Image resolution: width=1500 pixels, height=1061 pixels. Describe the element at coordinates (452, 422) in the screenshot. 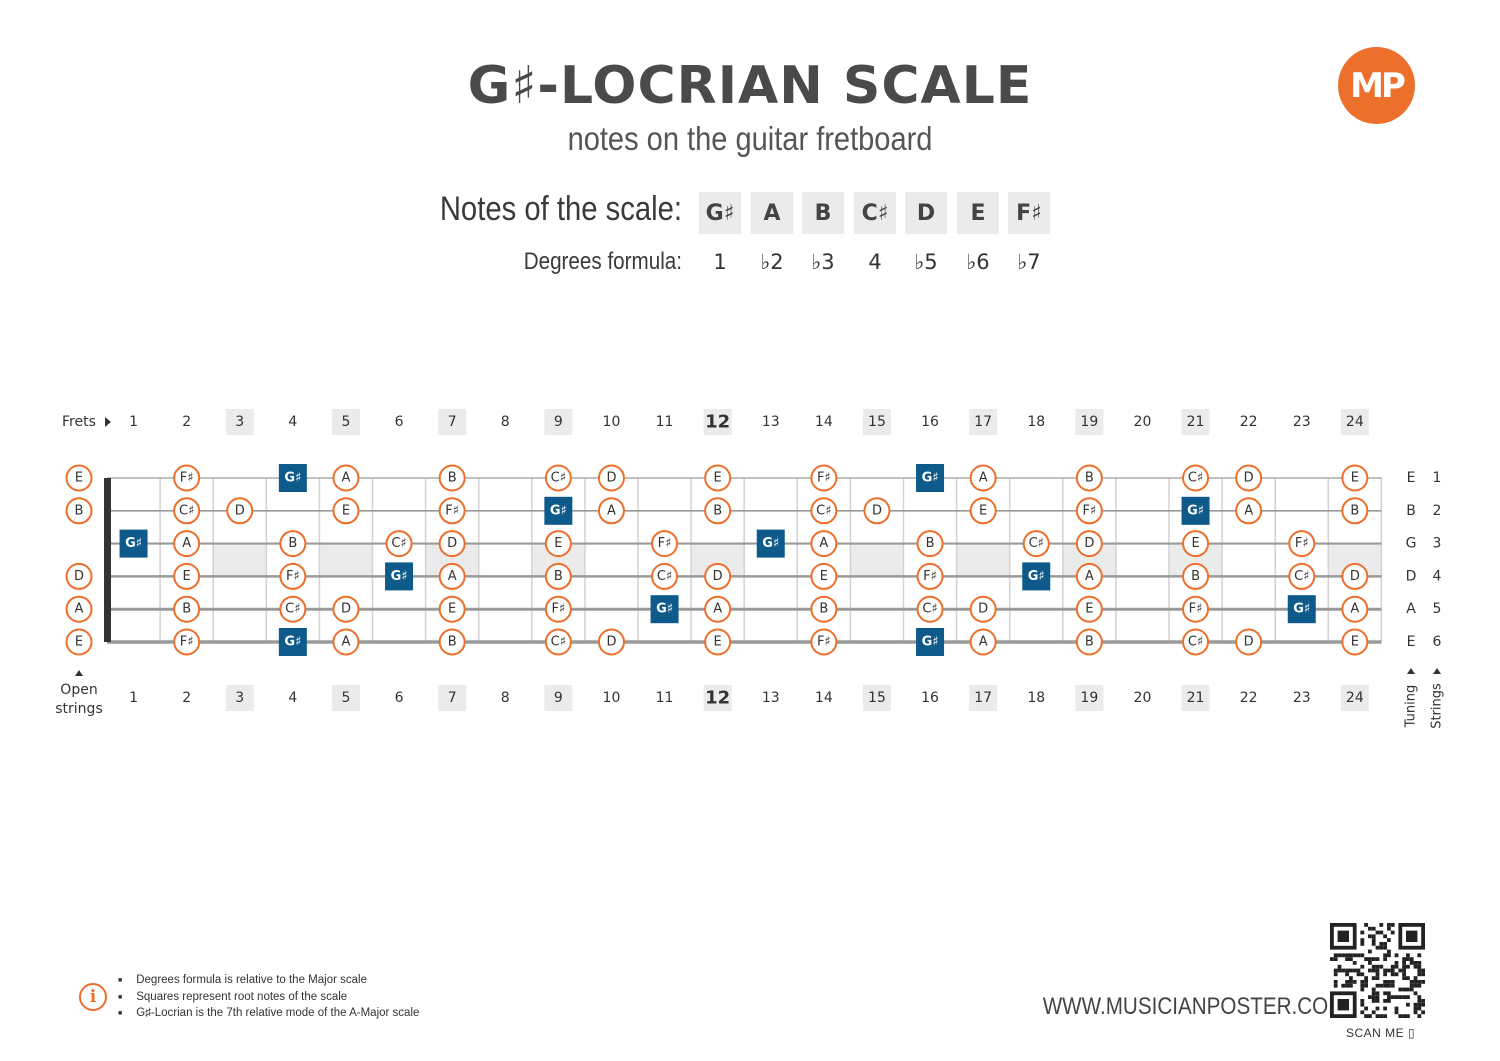

I see `fret-number: 7` at that location.